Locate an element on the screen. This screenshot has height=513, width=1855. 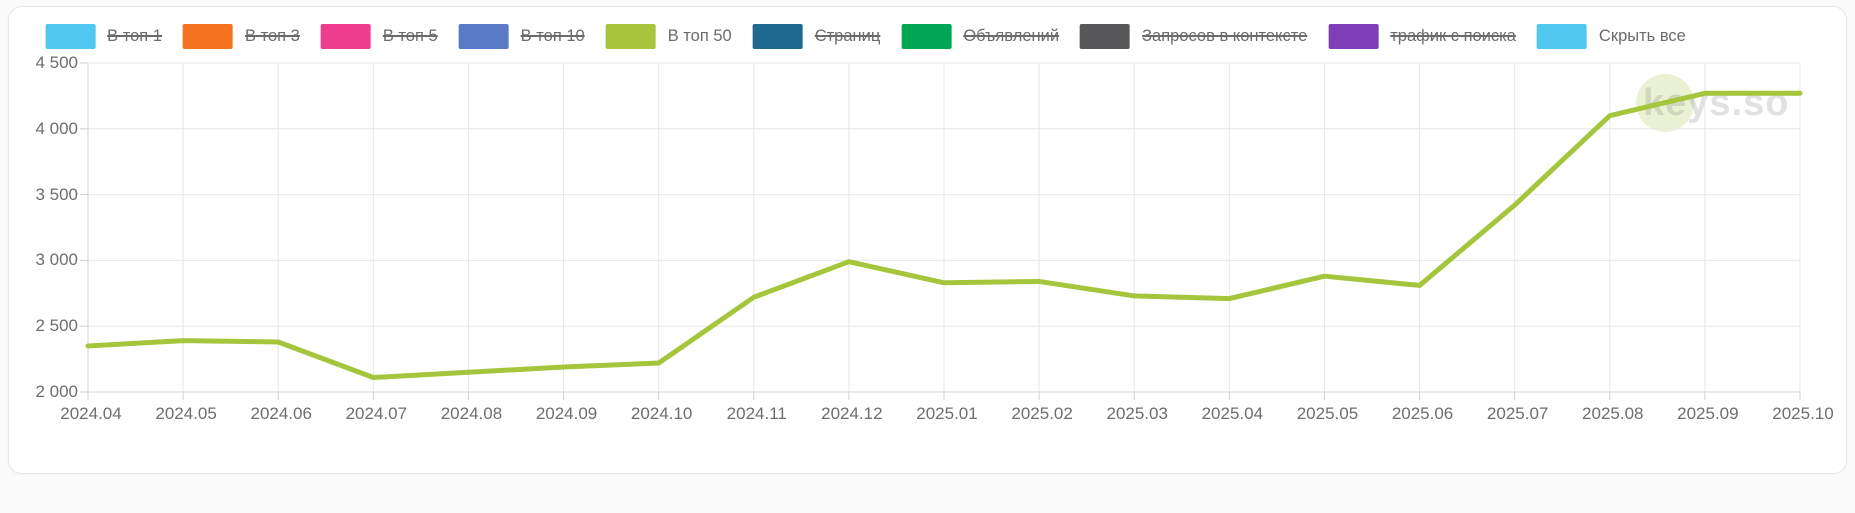
legend-label: Скрыть все is located at coordinates (1642, 36).